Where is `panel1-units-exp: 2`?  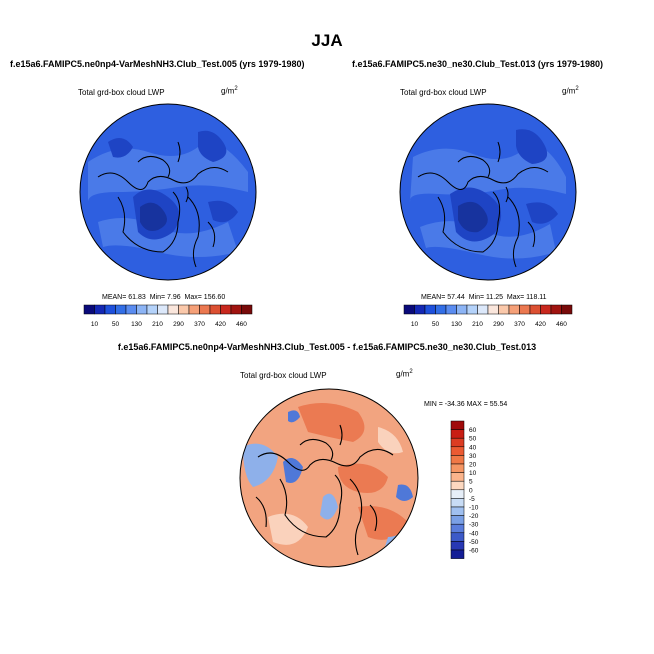 panel1-units-exp: 2 is located at coordinates (236, 89).